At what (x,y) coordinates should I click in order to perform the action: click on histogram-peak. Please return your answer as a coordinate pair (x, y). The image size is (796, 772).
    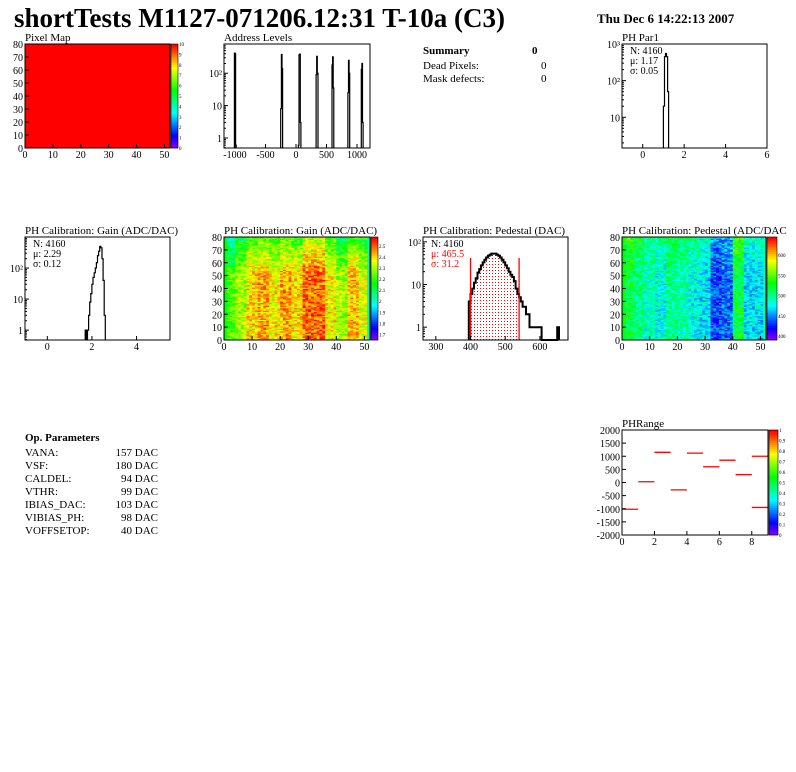
    Looking at the image, I should click on (235, 100).